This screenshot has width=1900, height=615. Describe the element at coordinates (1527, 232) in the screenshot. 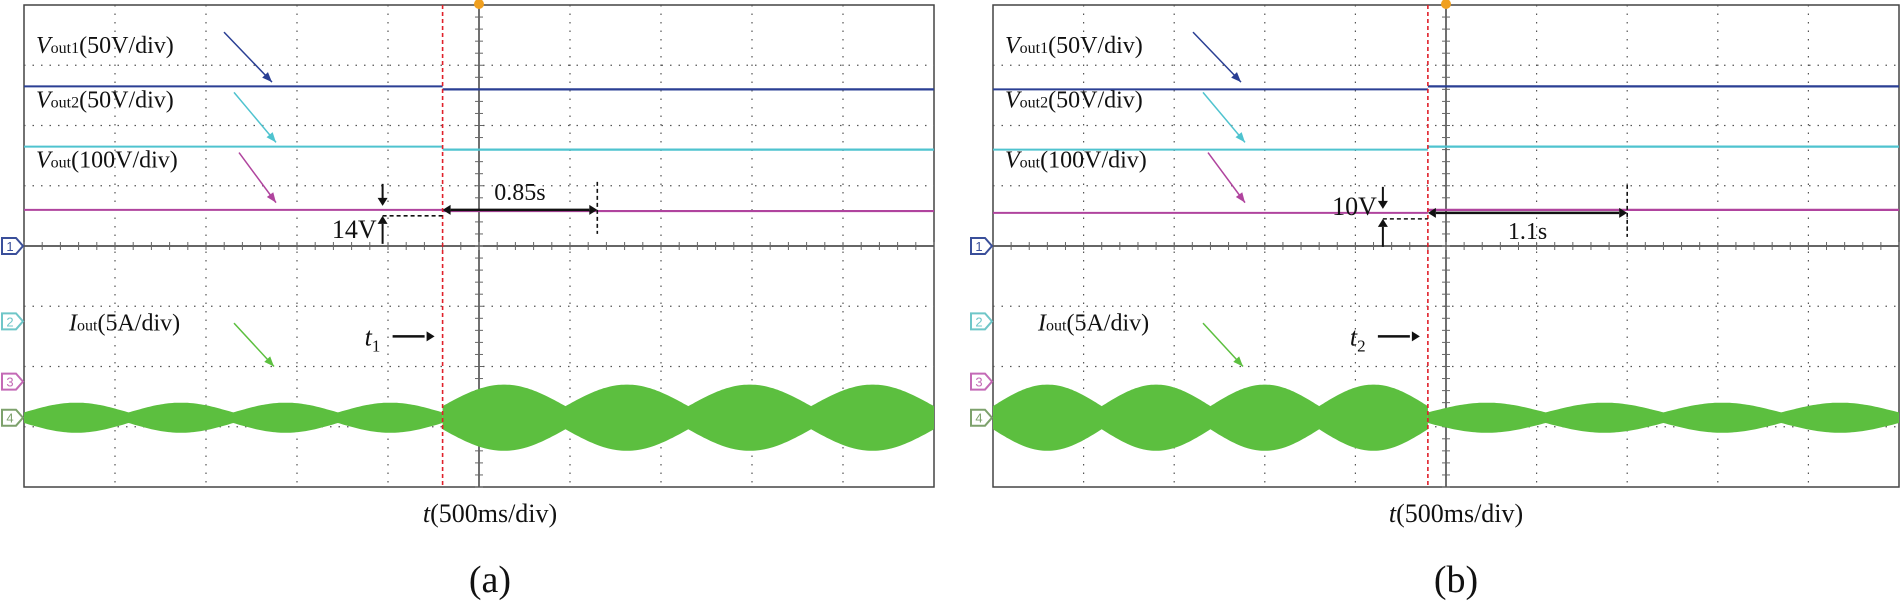

I see `dt-label: 1.1s` at that location.